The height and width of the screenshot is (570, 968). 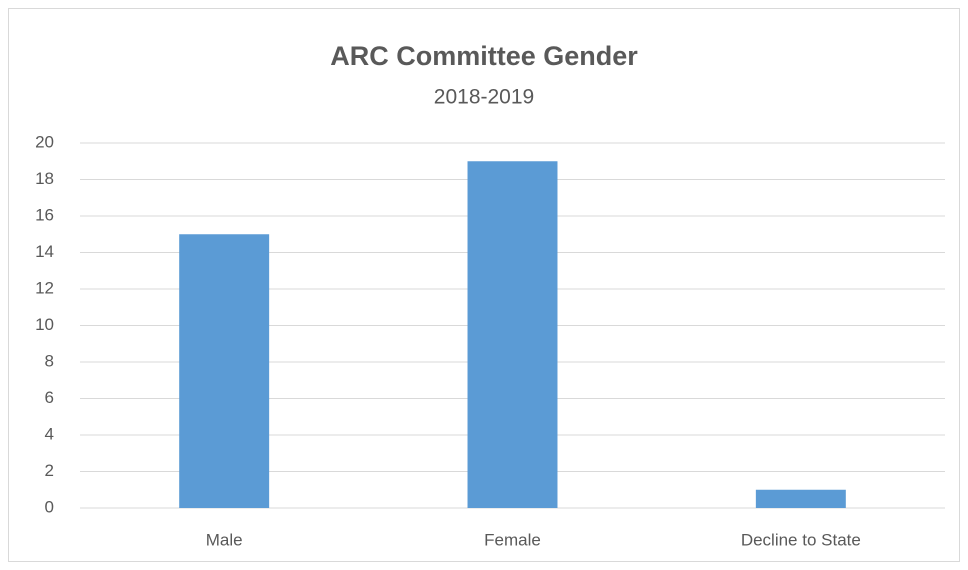 I want to click on y-tick-label: 4, so click(x=49, y=433).